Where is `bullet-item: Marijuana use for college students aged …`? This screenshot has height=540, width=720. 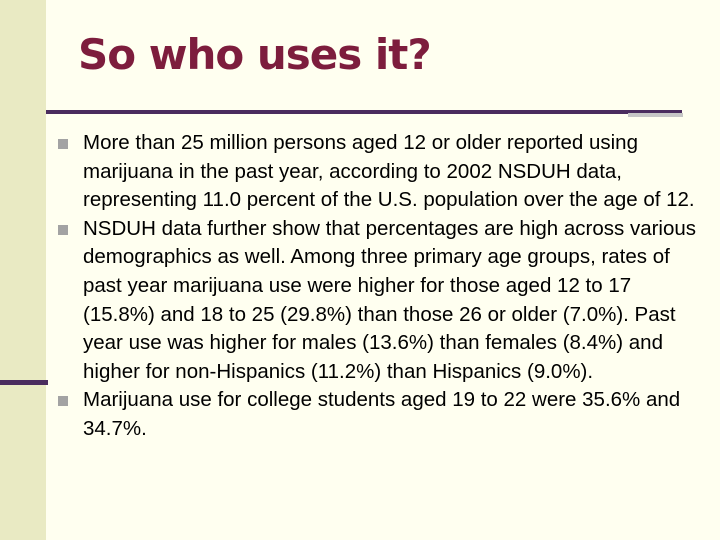 bullet-item: Marijuana use for college students aged … is located at coordinates (383, 414).